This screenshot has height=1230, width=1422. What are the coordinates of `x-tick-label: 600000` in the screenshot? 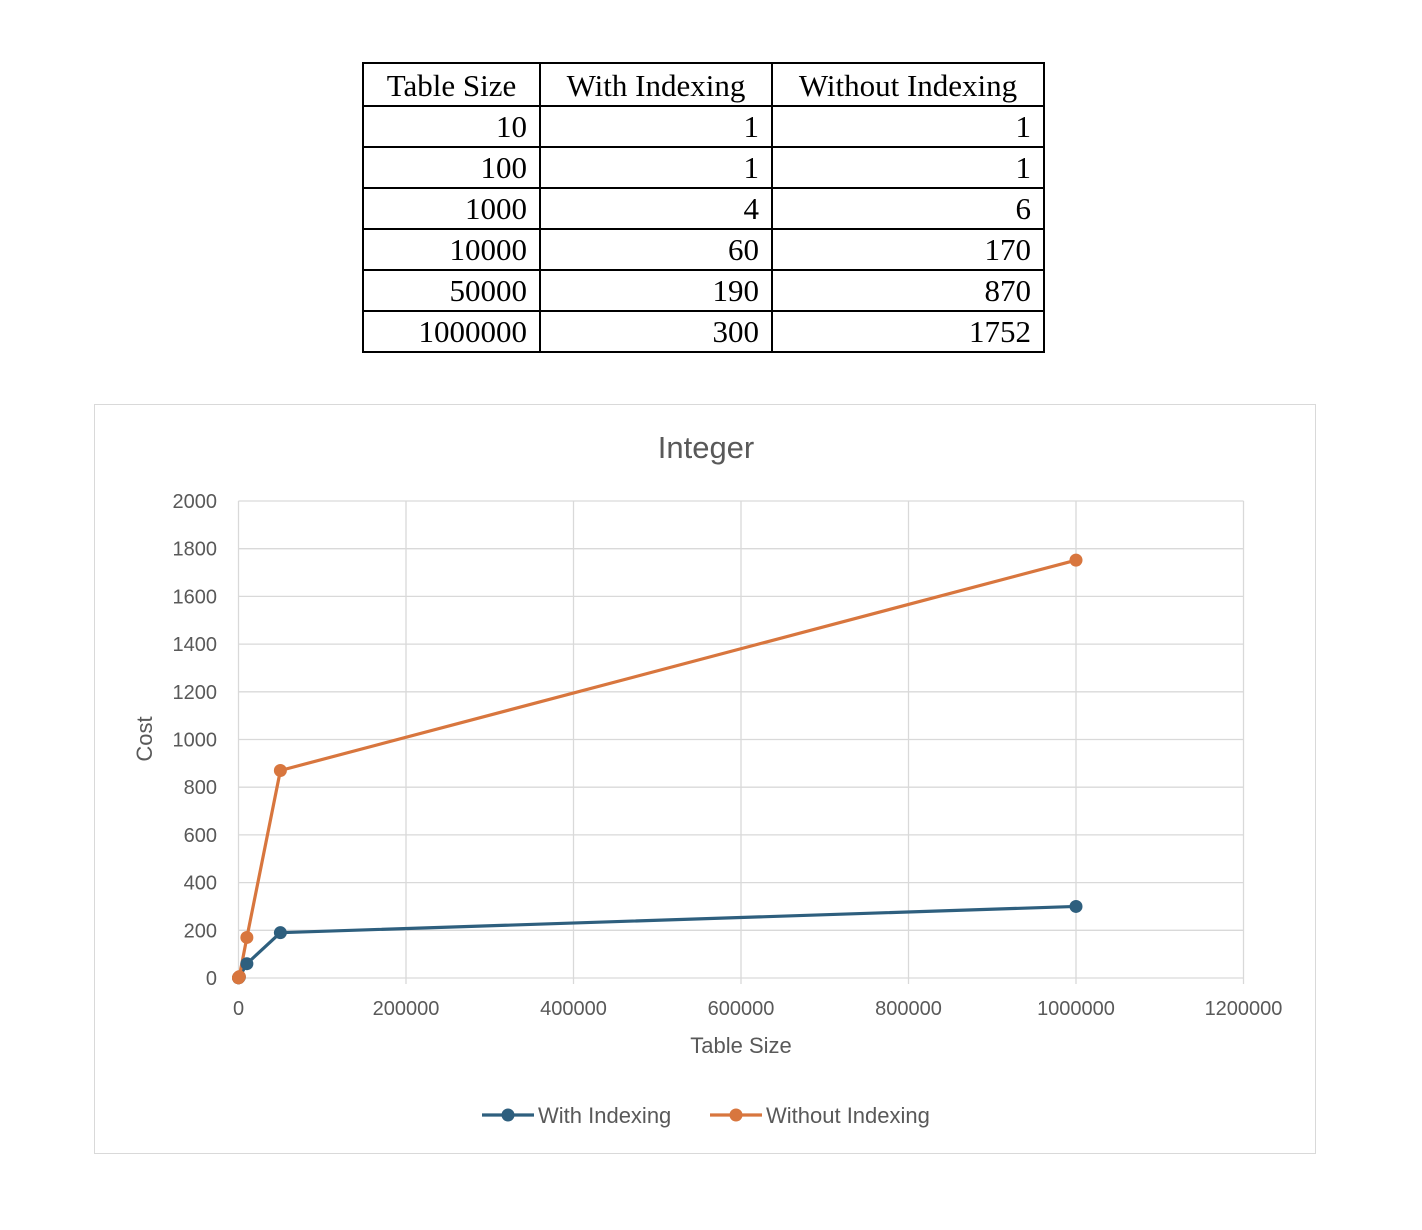 It's located at (741, 1009).